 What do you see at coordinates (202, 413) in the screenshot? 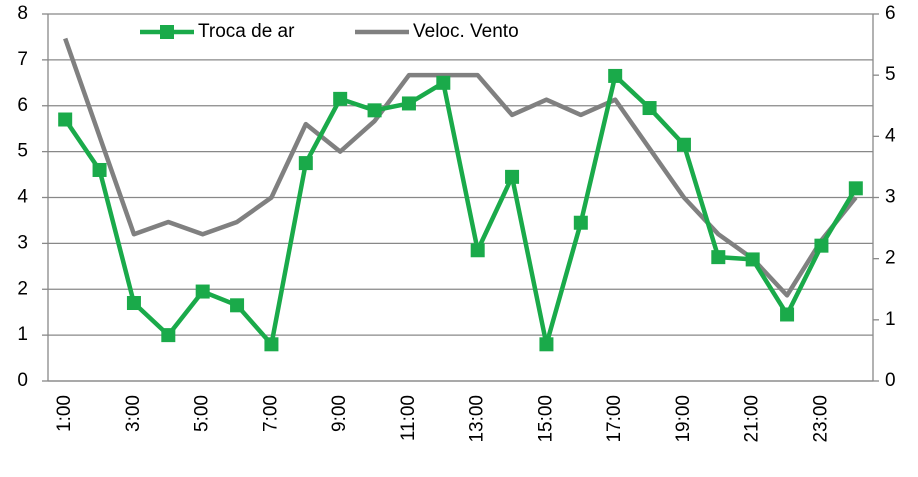
I see `x-tick-label: 5:00` at bounding box center [202, 413].